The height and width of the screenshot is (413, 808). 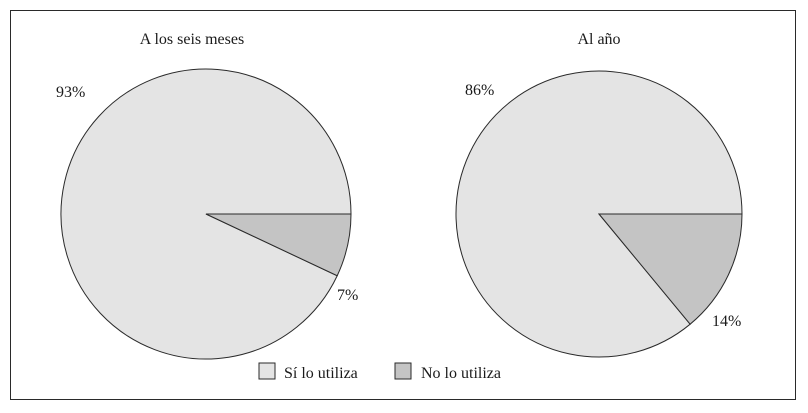 I want to click on pie-slice-six-months-no, so click(x=278, y=245).